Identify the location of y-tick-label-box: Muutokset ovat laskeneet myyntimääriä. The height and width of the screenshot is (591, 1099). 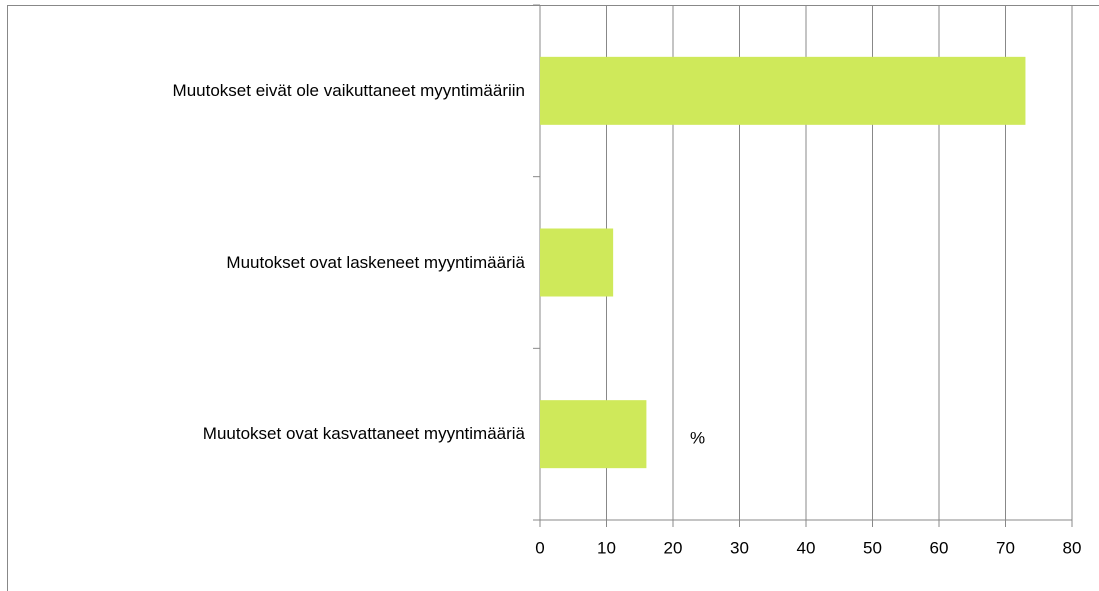
(265, 263).